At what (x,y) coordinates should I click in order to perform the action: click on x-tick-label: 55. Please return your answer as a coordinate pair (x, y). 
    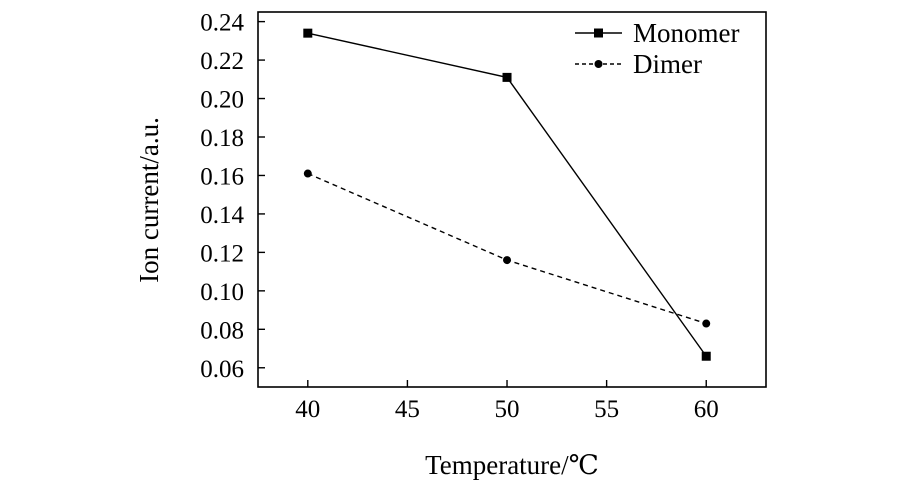
    Looking at the image, I should click on (606, 409).